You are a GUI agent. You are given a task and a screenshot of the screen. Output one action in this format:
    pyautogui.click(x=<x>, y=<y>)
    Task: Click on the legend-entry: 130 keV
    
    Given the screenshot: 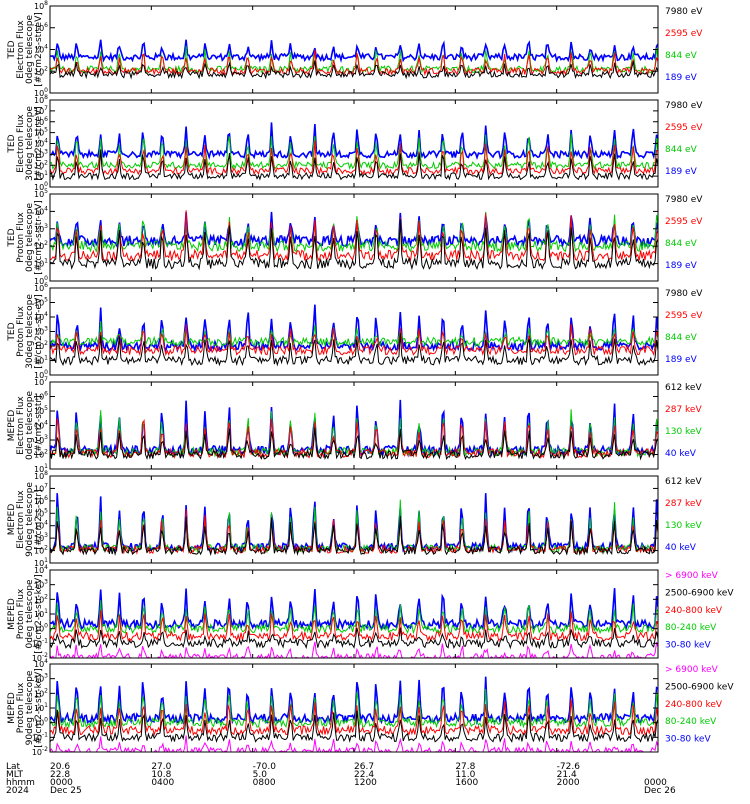 What is the action you would take?
    pyautogui.click(x=683, y=432)
    